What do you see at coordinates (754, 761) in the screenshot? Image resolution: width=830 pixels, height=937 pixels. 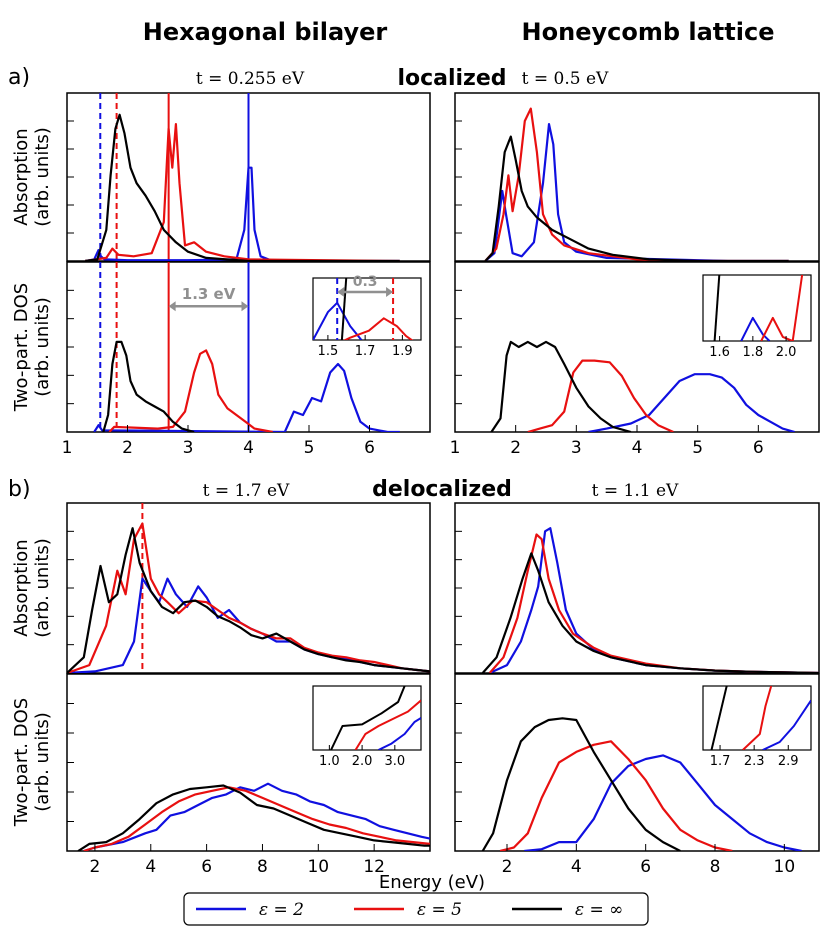 I see `b-honey-dos-inset-xtick-label-1: 2.3` at bounding box center [754, 761].